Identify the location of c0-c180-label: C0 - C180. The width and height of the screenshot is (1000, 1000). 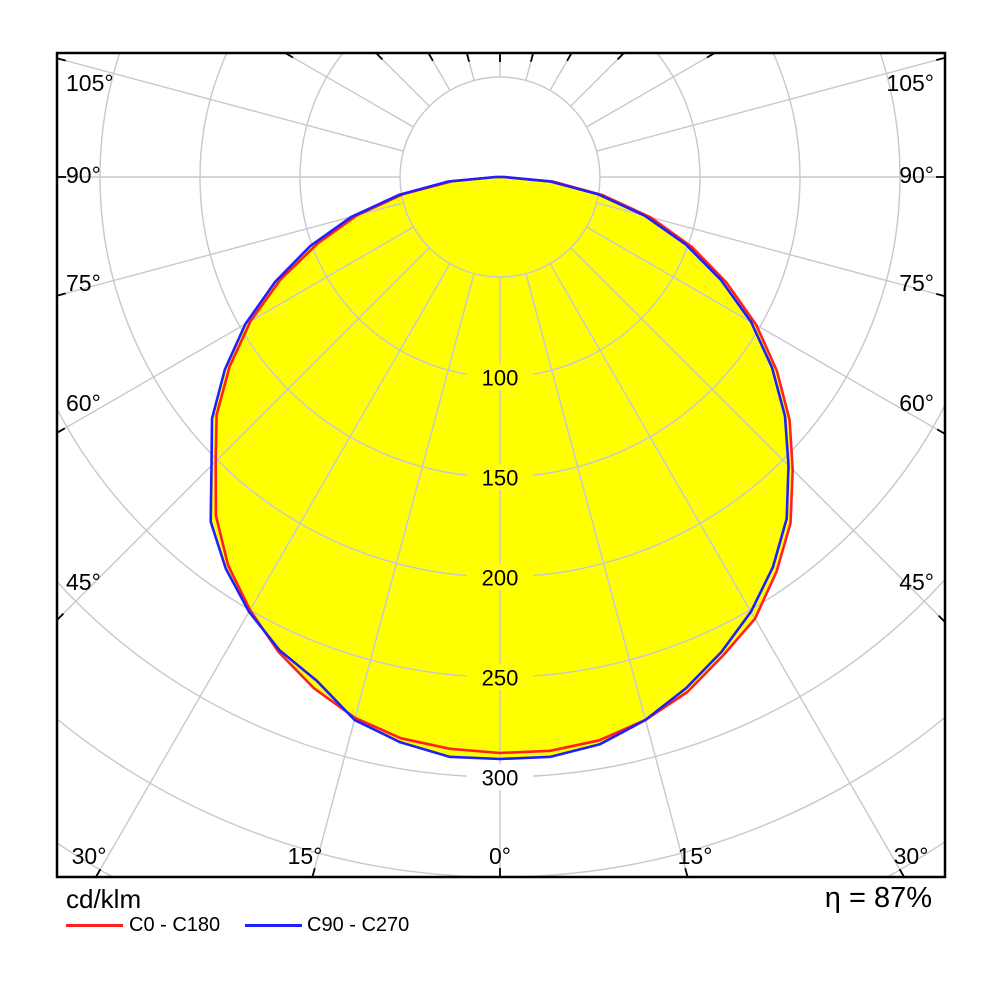
(175, 925).